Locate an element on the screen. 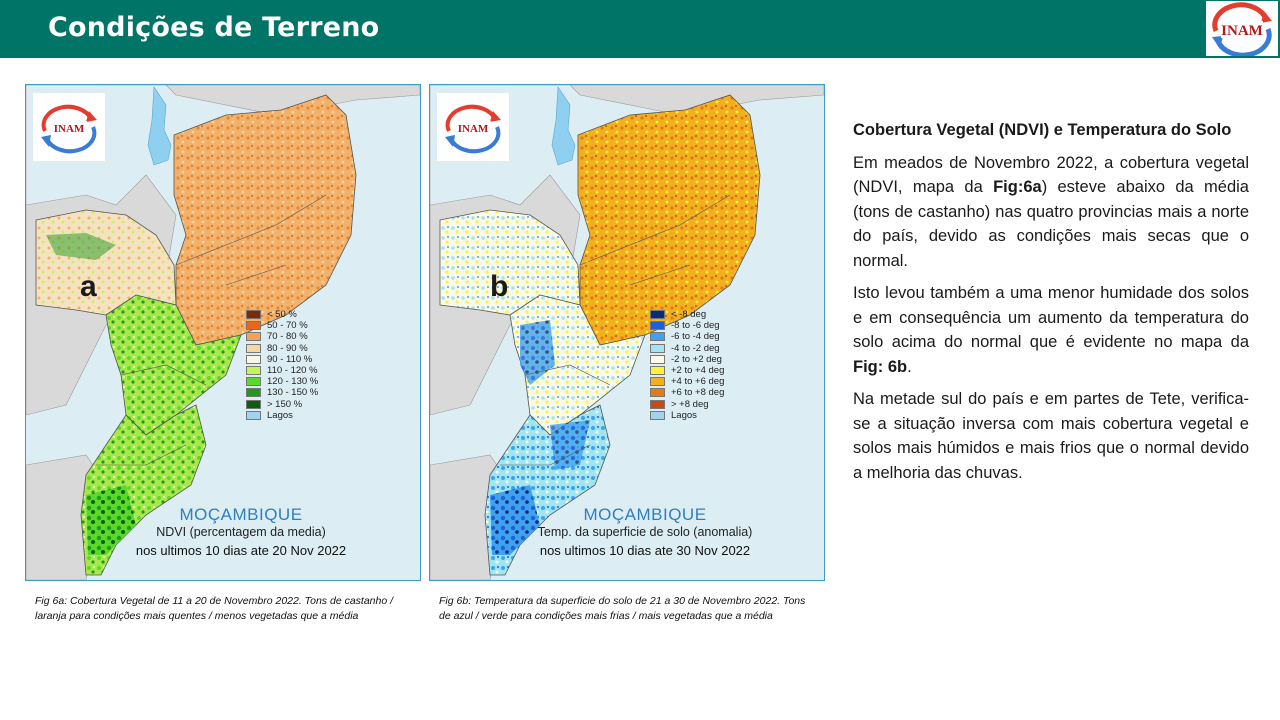 The image size is (1280, 720). map-b-subtitle: Temp. da superficie de solo (anomalia) is located at coordinates (645, 532).